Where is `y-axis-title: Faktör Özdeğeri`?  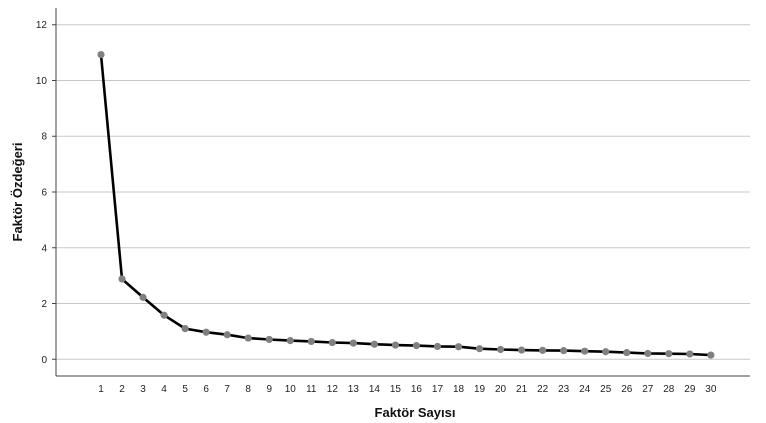 y-axis-title: Faktör Özdeğeri is located at coordinates (17, 192).